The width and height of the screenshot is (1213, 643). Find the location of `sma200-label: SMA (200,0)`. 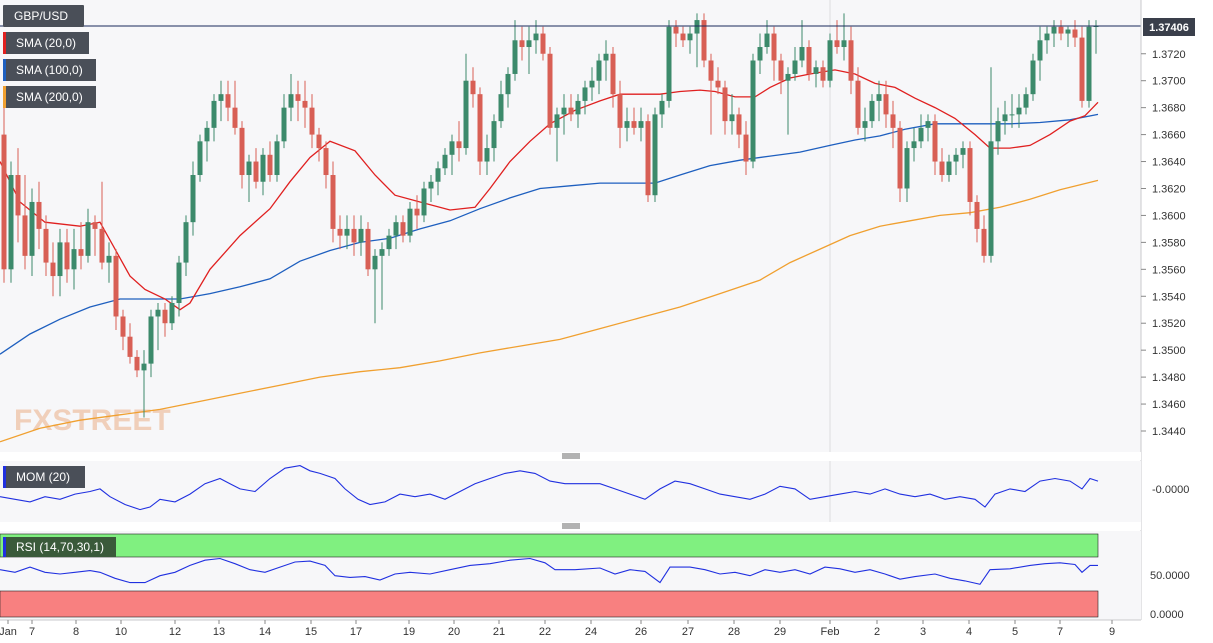

sma200-label: SMA (200,0) is located at coordinates (49, 97).